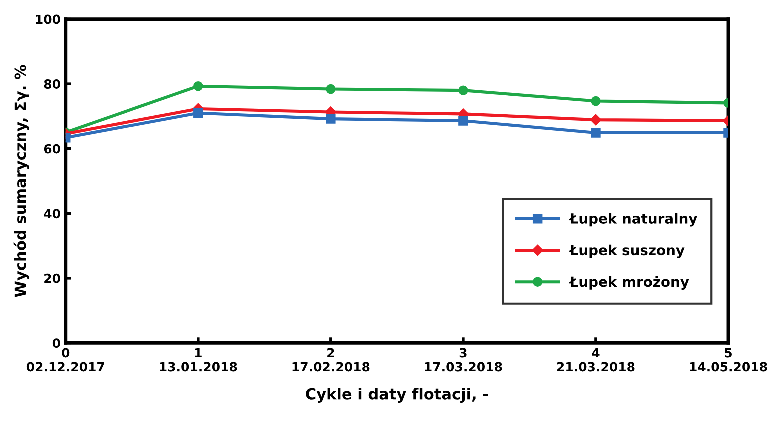 This screenshot has width=775, height=429. I want to click on legend-label: Łupek mrożony, so click(629, 283).